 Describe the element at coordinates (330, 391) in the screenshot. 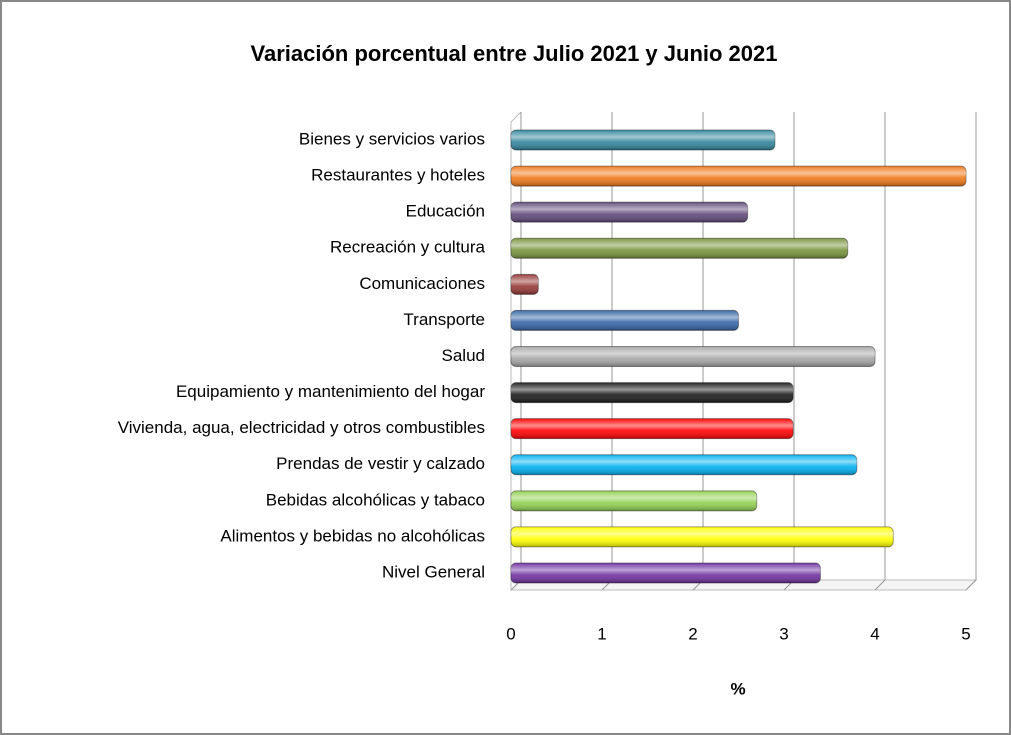

I see `y-tick-label: Equipamiento y mantenimiento del hogar` at that location.